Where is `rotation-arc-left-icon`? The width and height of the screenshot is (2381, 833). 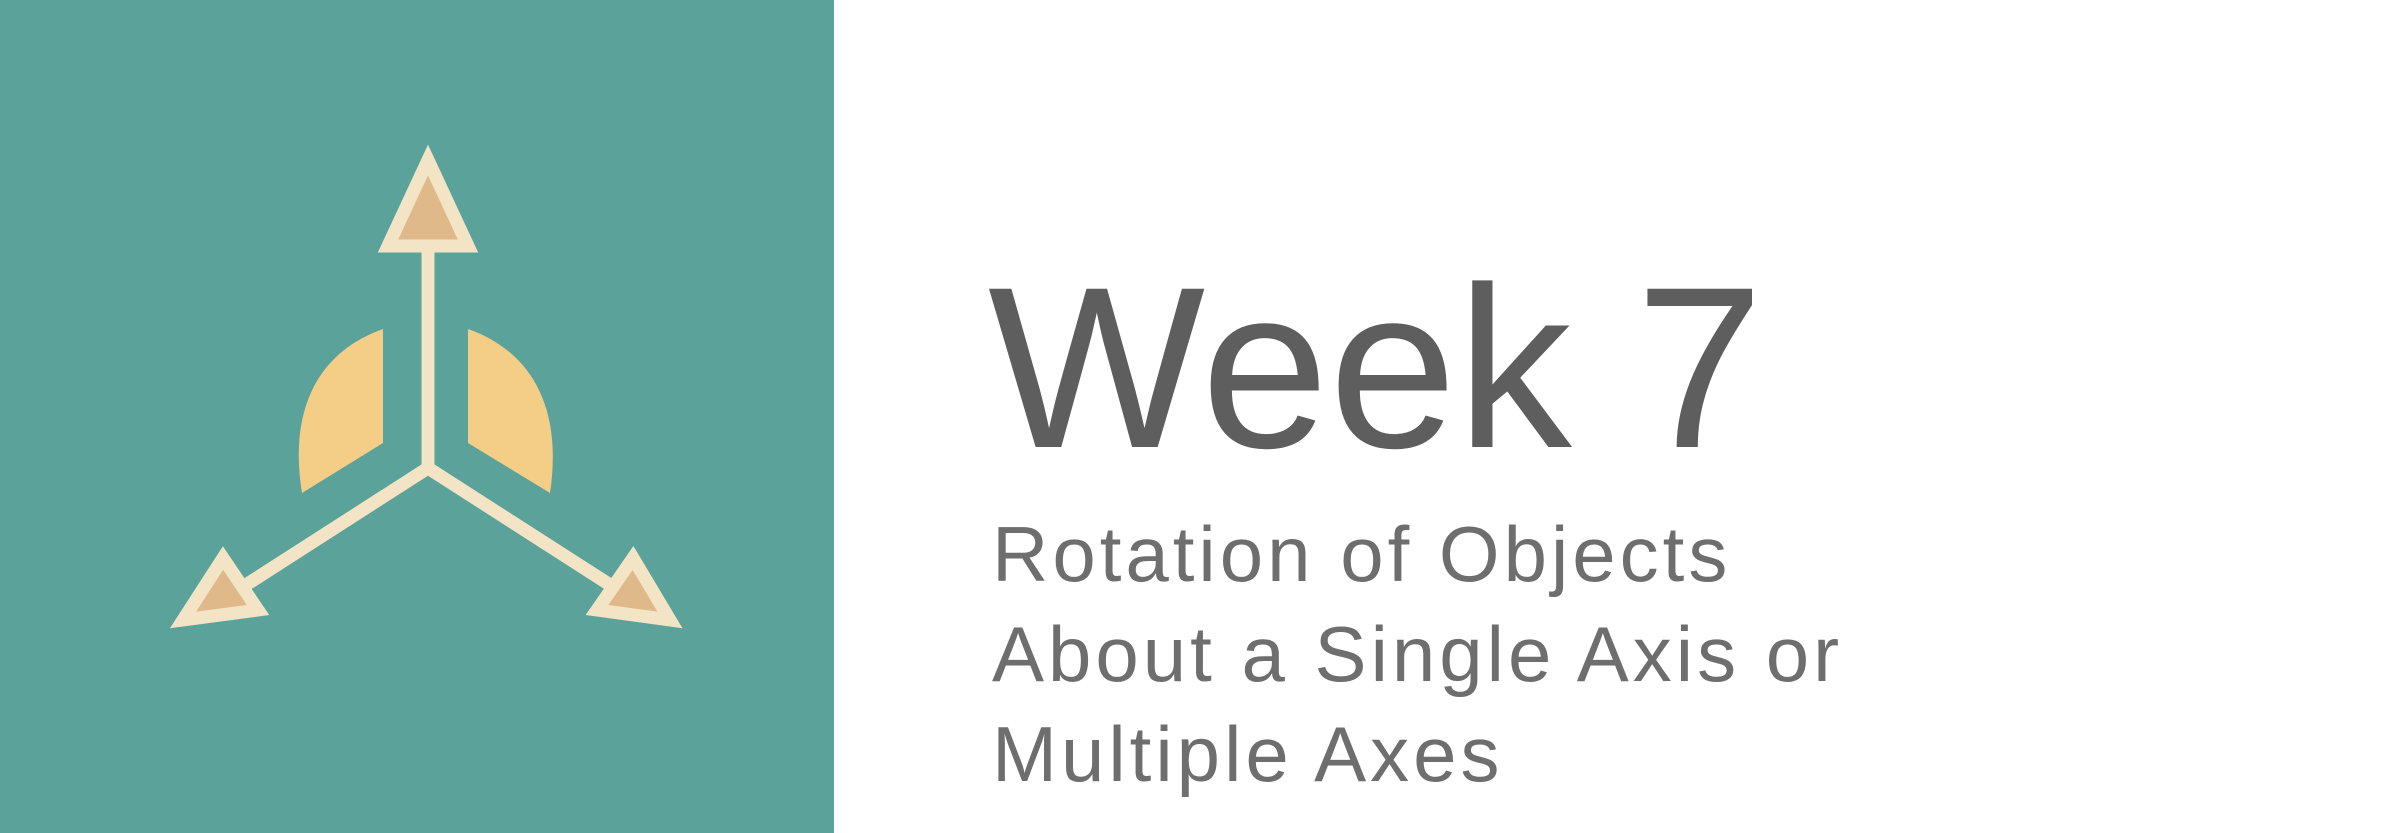 rotation-arc-left-icon is located at coordinates (340, 411).